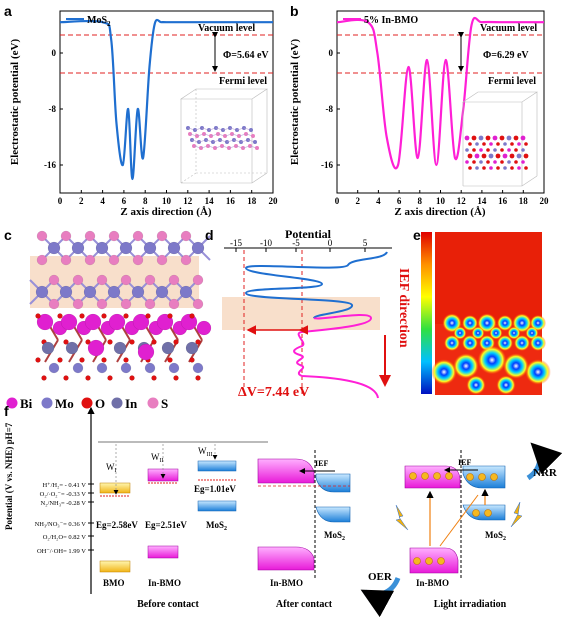 The width and height of the screenshot is (575, 620). Describe the element at coordinates (506, 55) in the screenshot. I see `panel-b-phi: Φ=6.29 eV` at that location.